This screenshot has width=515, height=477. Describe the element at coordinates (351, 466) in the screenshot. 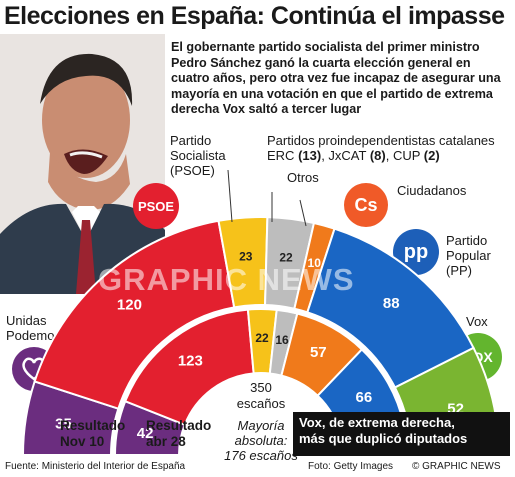

I see `photo-credit: Foto: Getty Images` at that location.